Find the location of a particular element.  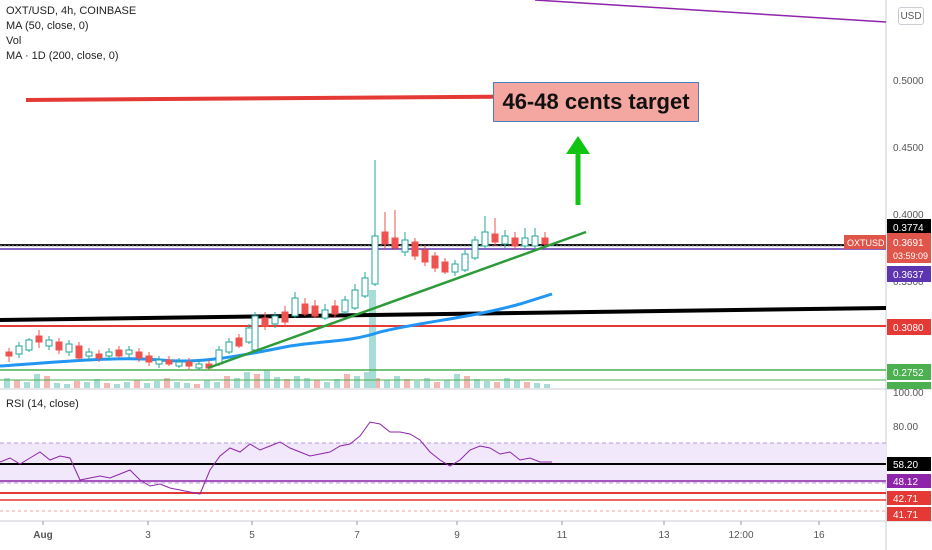

time-label: 3 is located at coordinates (148, 535).